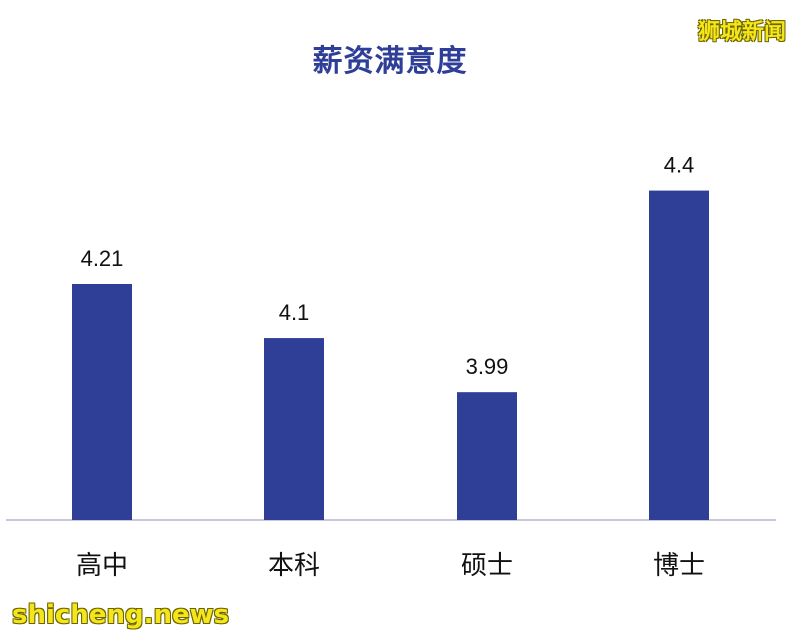  I want to click on x-tick-label-3: 硕士, so click(487, 566).